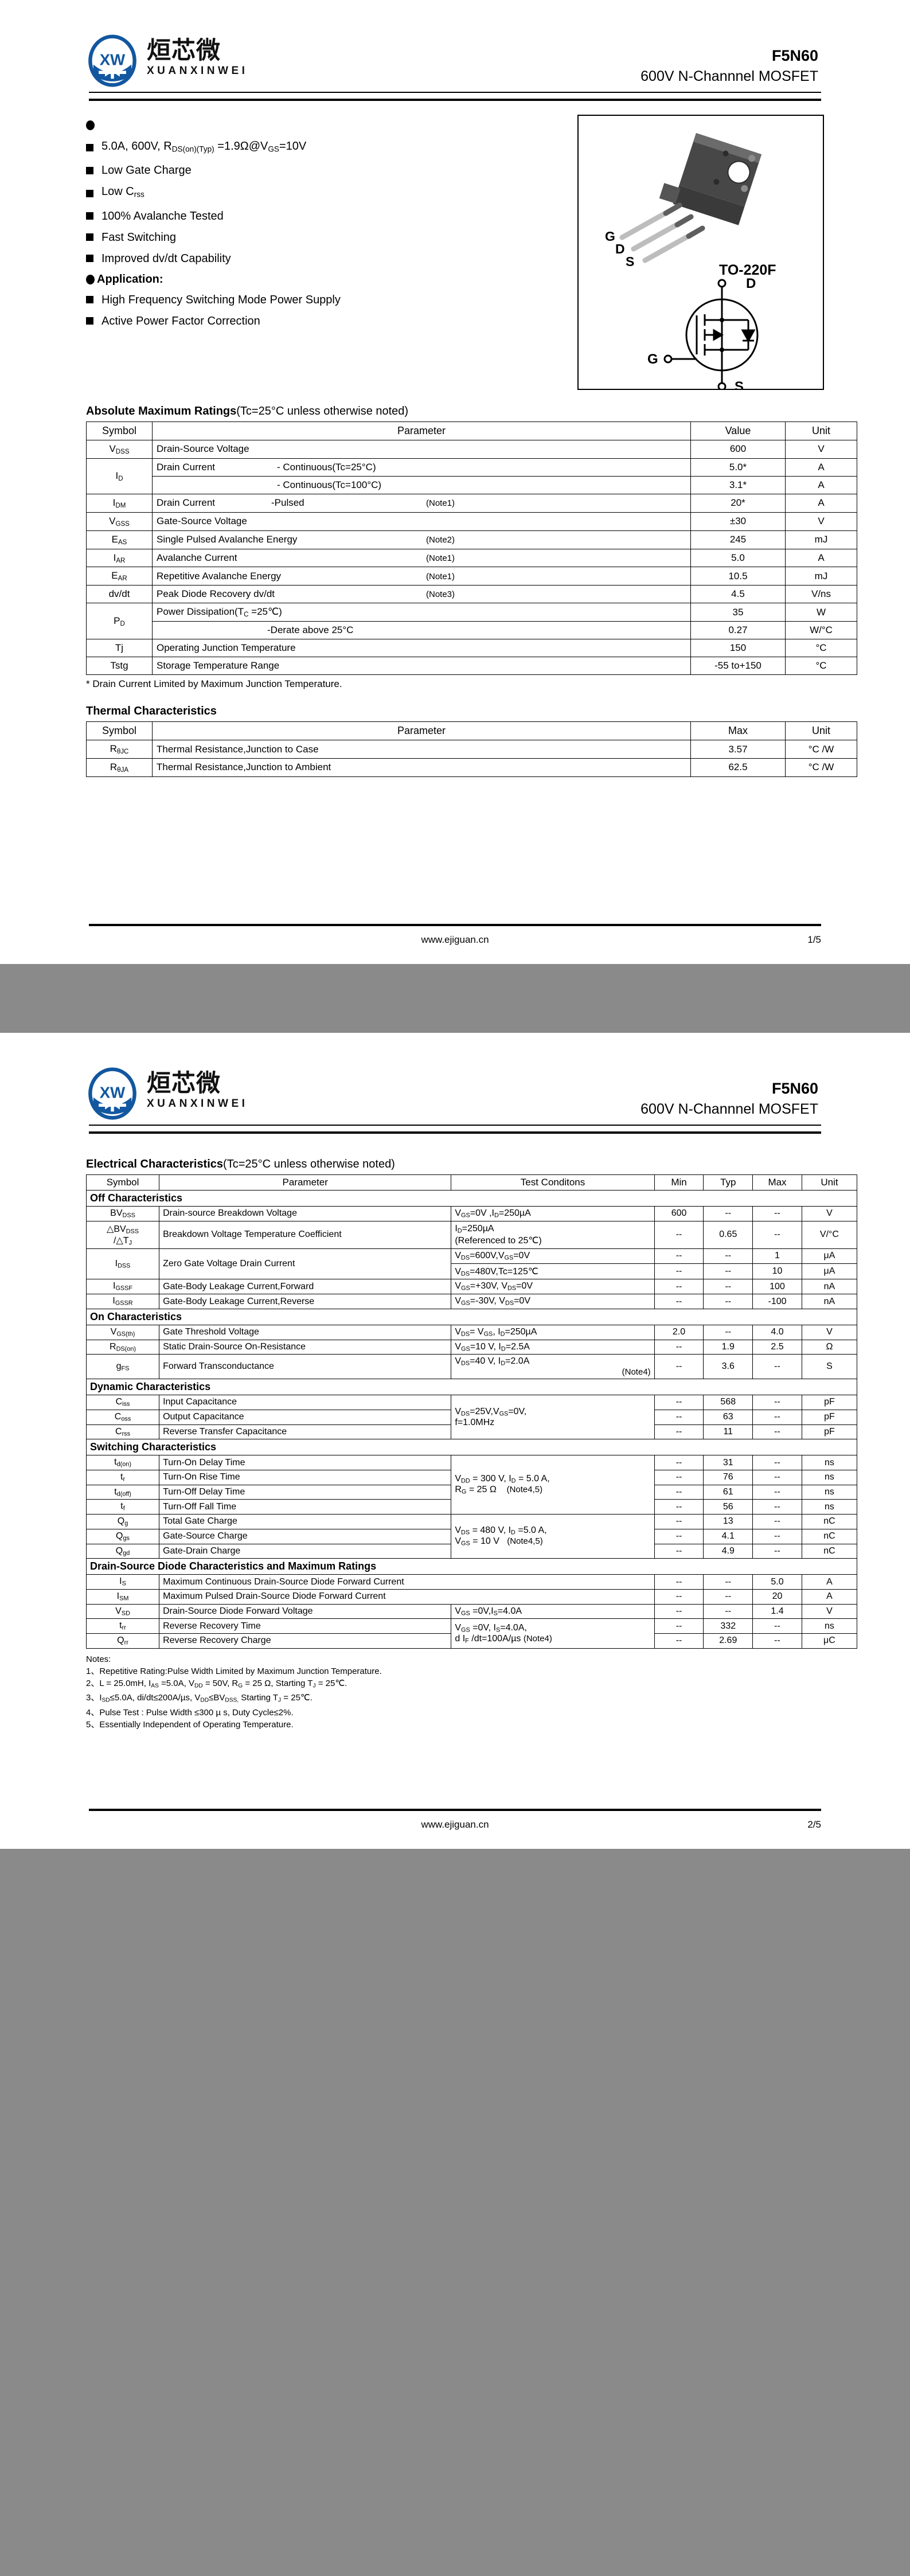 The height and width of the screenshot is (2576, 910). What do you see at coordinates (679, 1183) in the screenshot?
I see `col-min: Min` at bounding box center [679, 1183].